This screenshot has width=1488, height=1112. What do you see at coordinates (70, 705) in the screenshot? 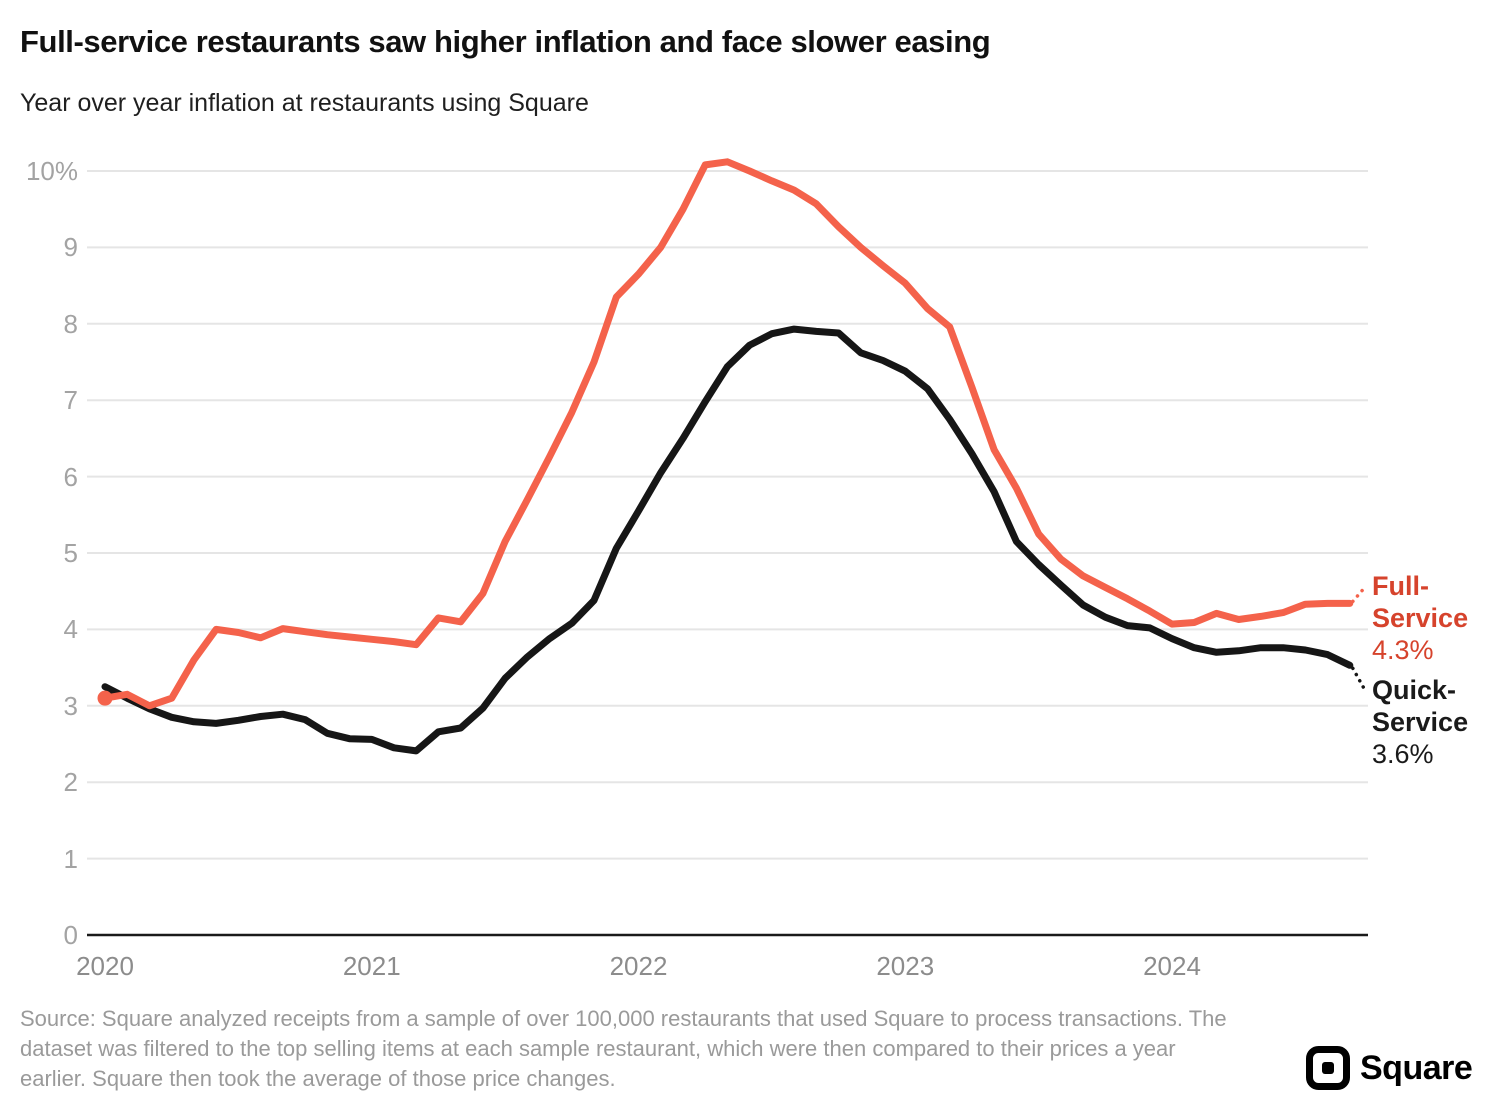
I see `y-axis-tick-label: 3` at bounding box center [70, 705].